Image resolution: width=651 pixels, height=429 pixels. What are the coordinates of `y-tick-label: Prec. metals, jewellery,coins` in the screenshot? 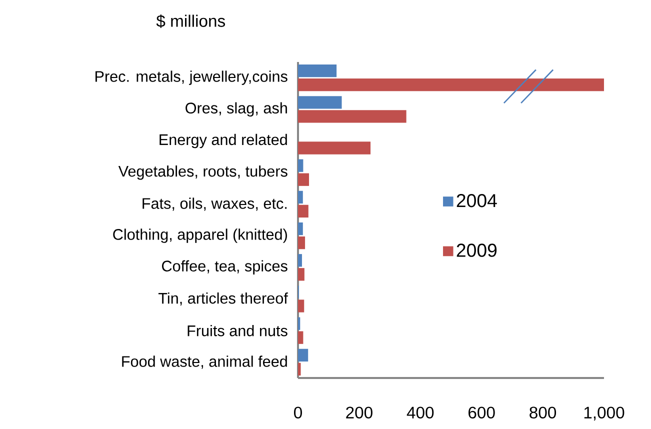 It's located at (192, 77).